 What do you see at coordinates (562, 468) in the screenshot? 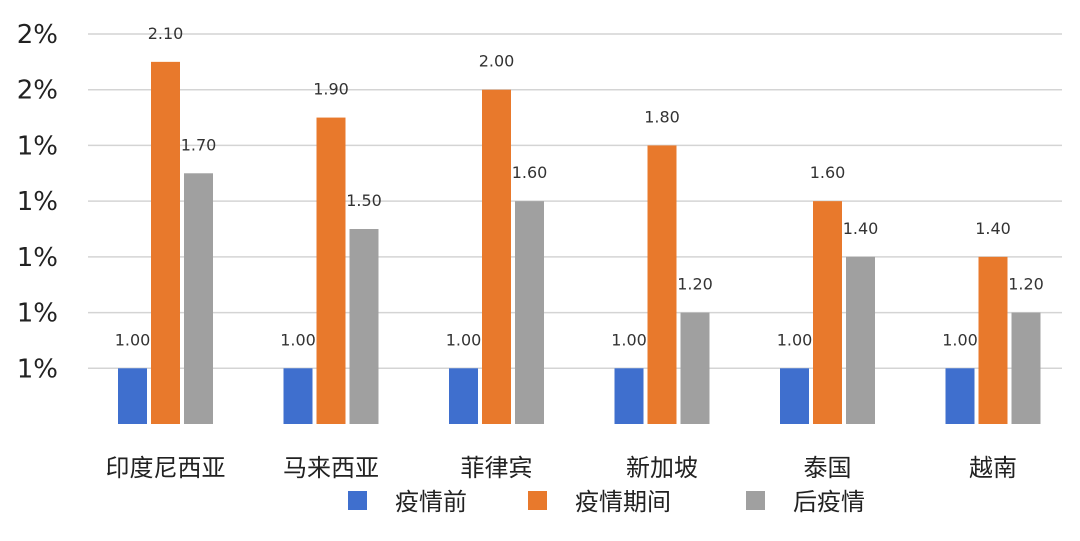
I see `x-axis-category-labels: 印度尼西亚 马来西亚 菲律宾 新加坡 泰国 越南` at bounding box center [562, 468].